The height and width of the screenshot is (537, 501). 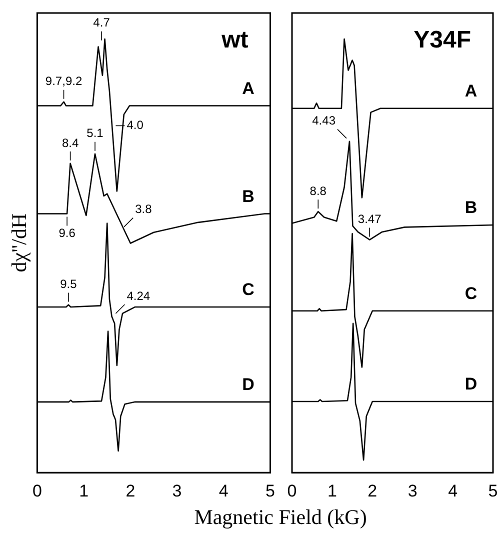 I want to click on annotation: 9.5, so click(x=69, y=284).